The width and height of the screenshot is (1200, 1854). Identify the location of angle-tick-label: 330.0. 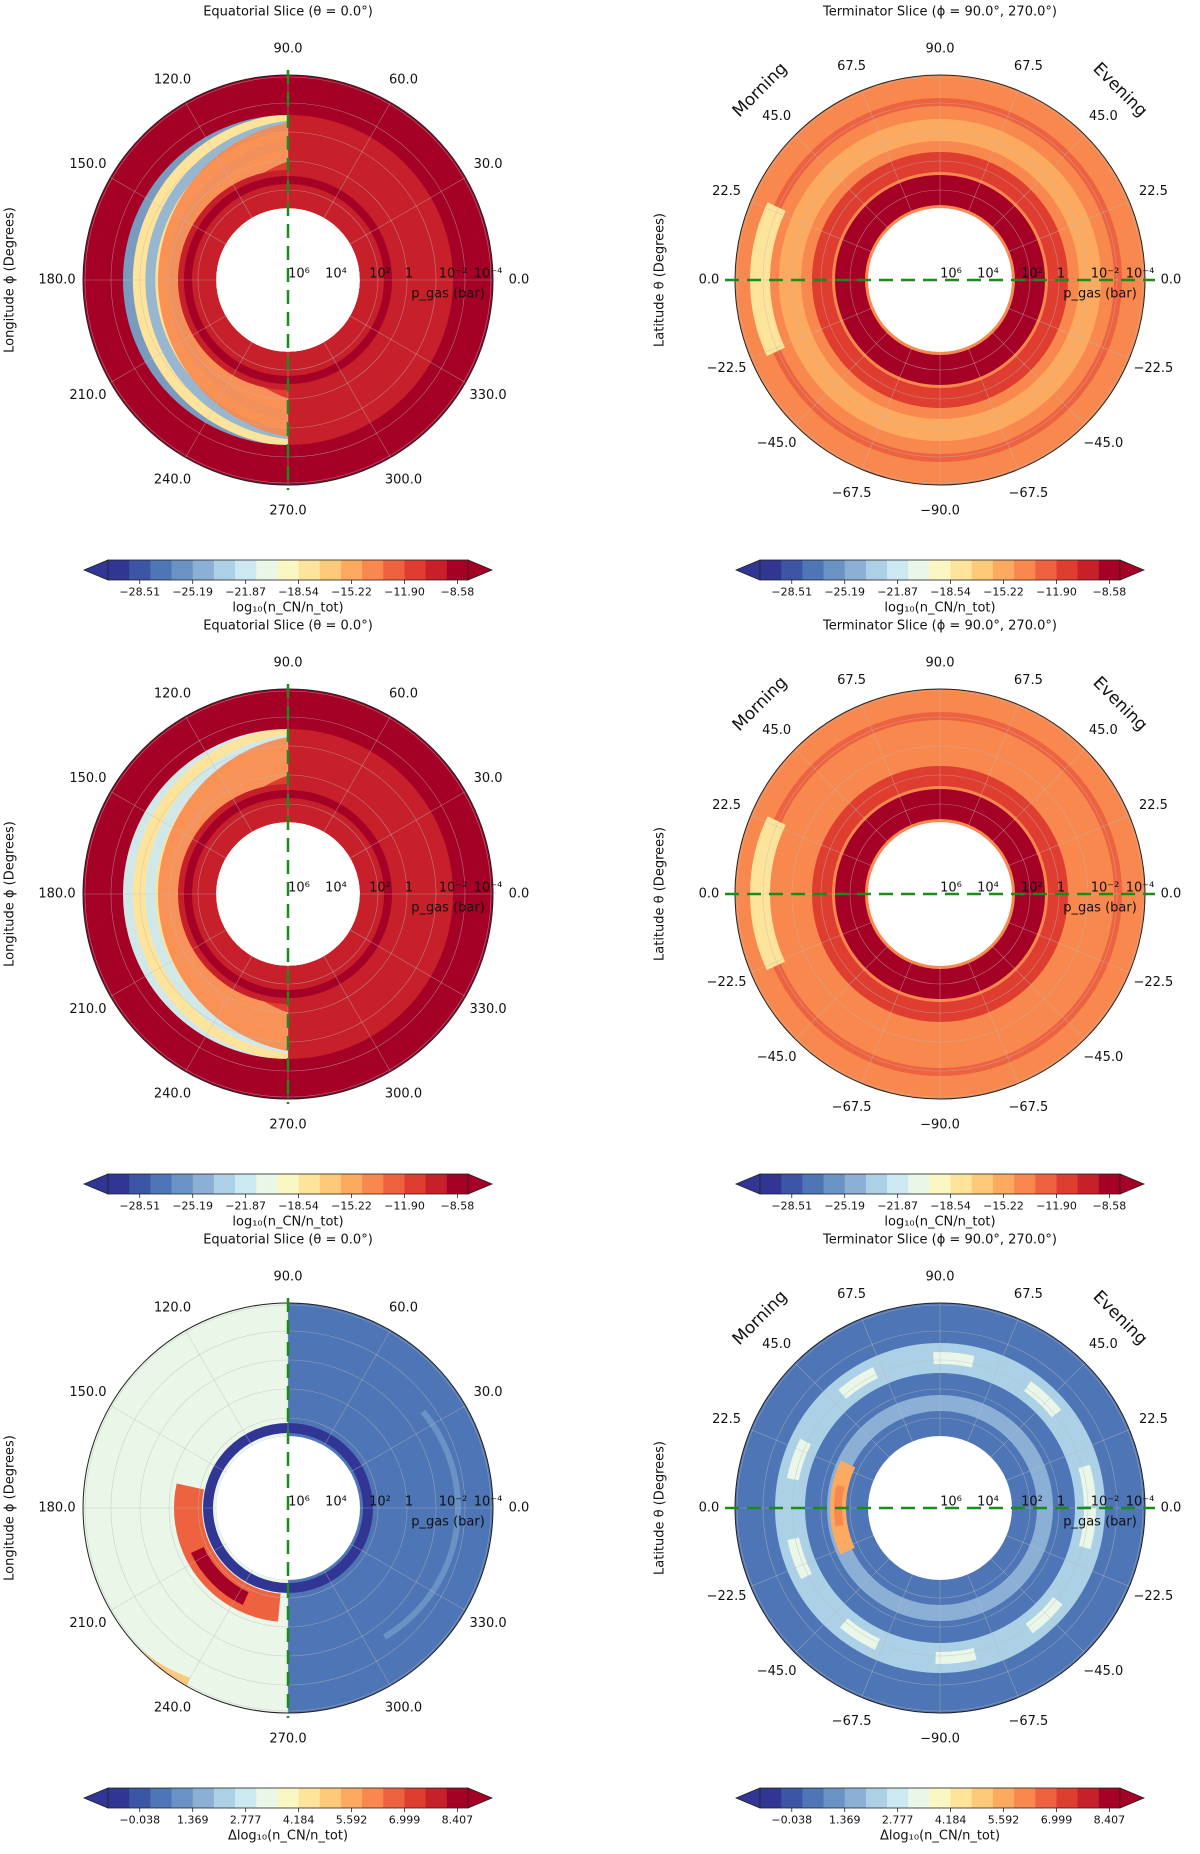
(487, 395).